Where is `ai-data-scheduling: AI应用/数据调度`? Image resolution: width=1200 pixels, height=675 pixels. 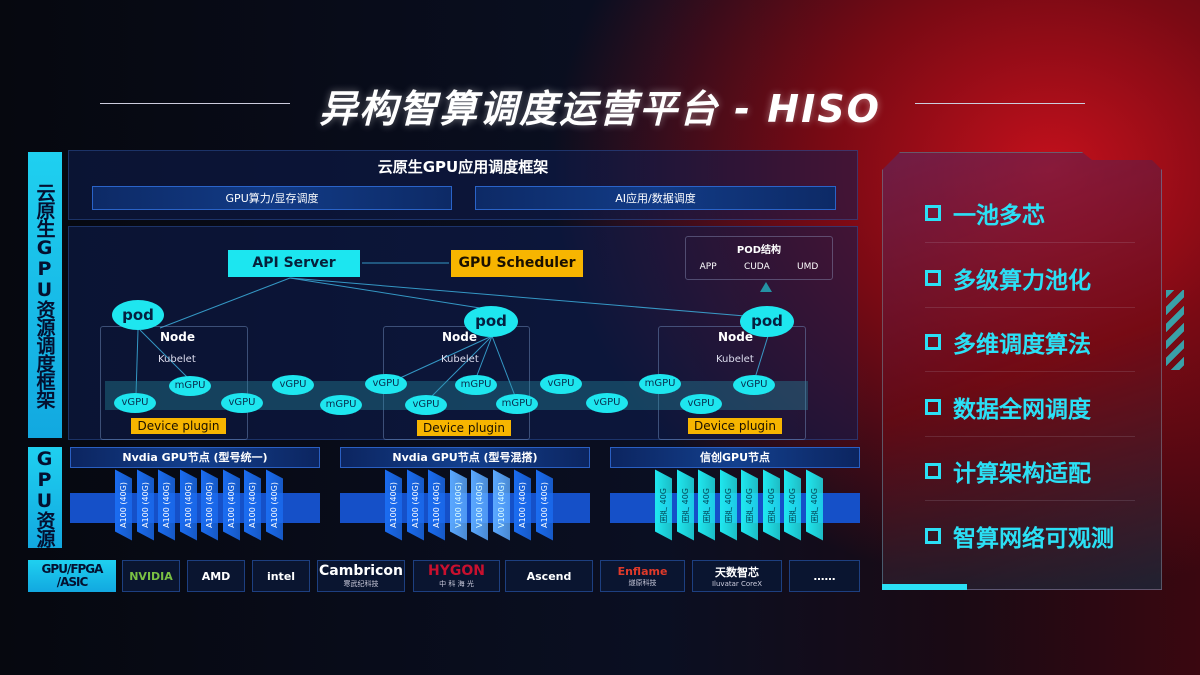 ai-data-scheduling: AI应用/数据调度 is located at coordinates (655, 198).